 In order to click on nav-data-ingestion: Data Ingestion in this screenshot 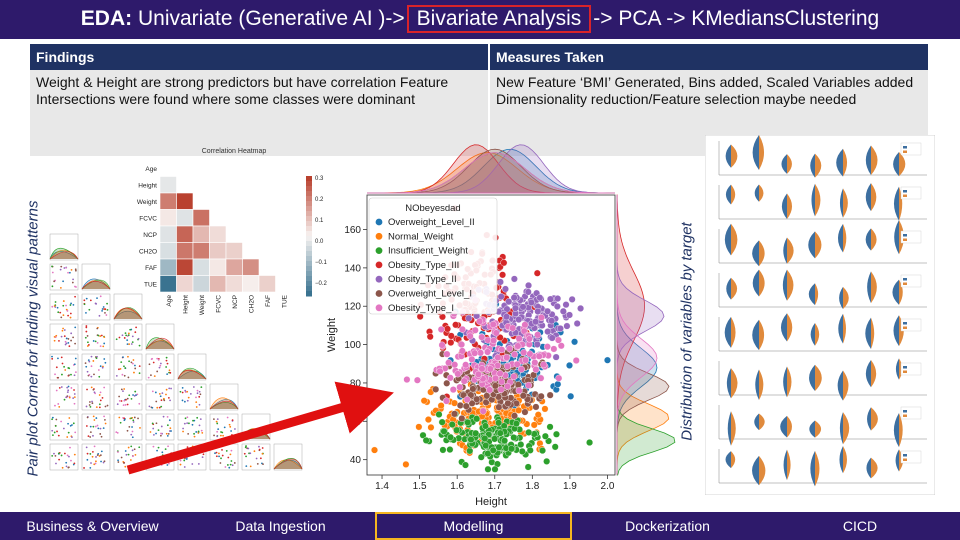, I will do `click(280, 526)`.